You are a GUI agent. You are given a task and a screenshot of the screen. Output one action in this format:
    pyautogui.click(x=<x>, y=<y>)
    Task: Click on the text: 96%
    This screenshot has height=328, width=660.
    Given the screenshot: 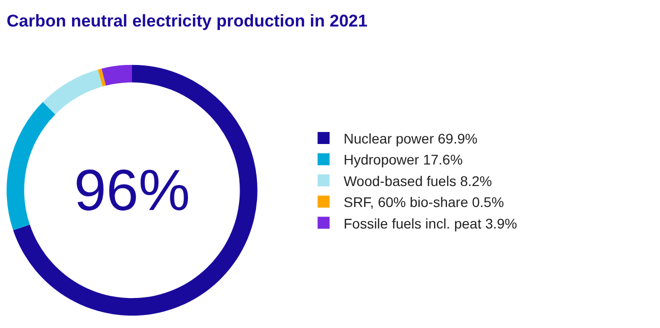 What is the action you would take?
    pyautogui.click(x=132, y=190)
    